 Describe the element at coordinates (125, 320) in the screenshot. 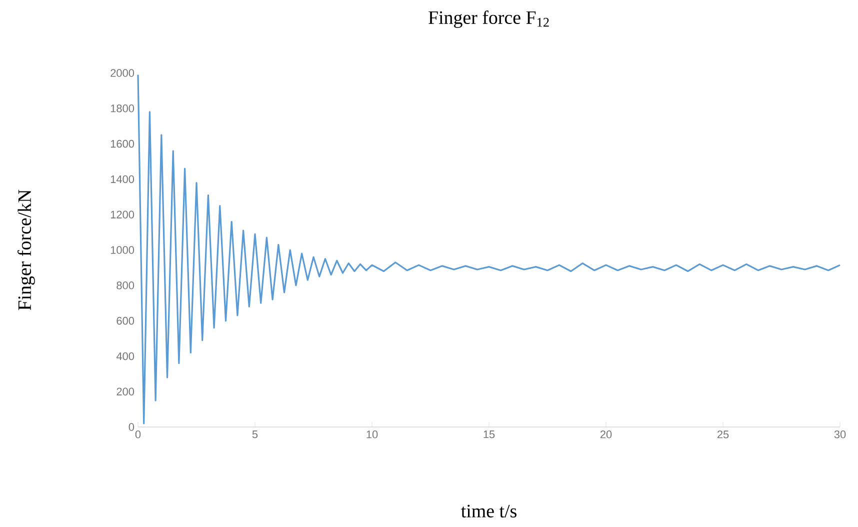

I see `y-tick-label: 600` at that location.